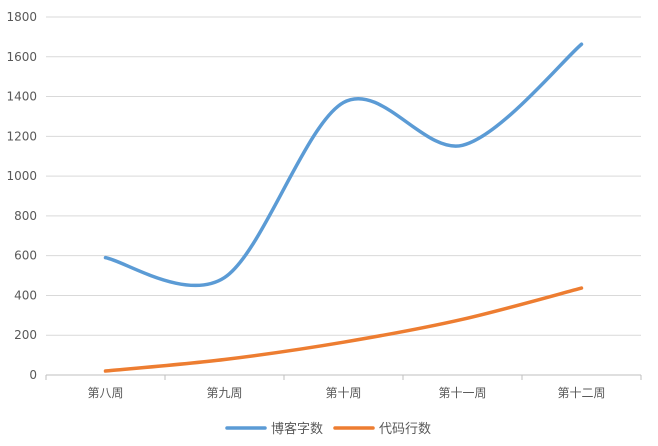 The height and width of the screenshot is (446, 658). What do you see at coordinates (25, 216) in the screenshot?
I see `y-tick-label: 800` at bounding box center [25, 216].